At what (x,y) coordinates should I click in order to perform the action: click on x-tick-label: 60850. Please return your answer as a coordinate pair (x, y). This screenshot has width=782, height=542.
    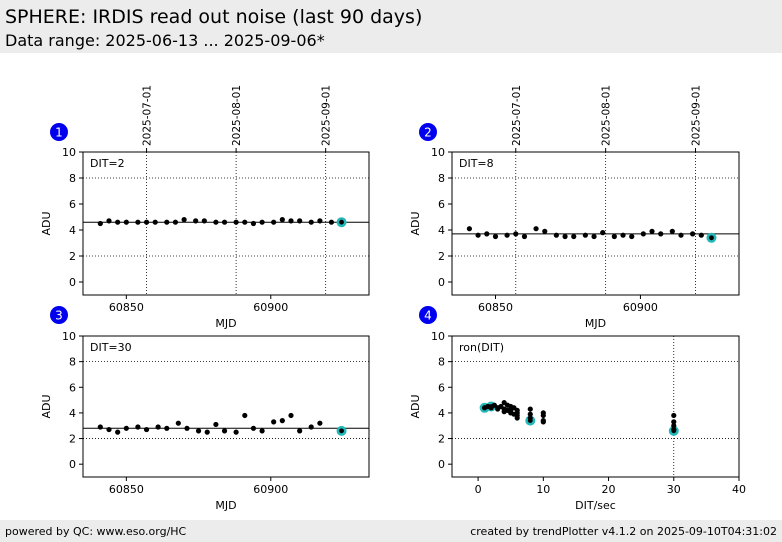
    Looking at the image, I should click on (126, 307).